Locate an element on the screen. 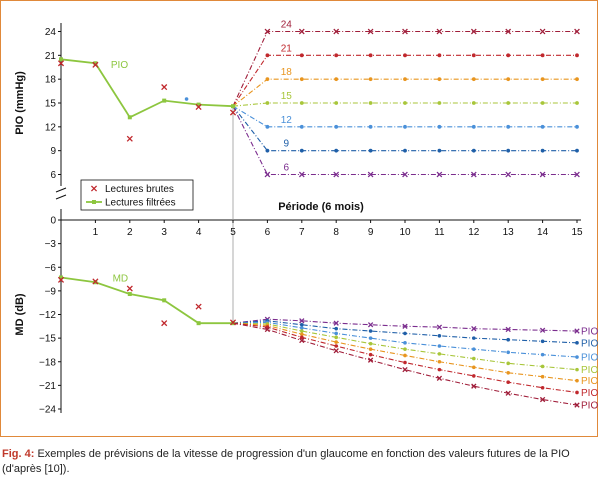 The height and width of the screenshot is (478, 600). bottom-y-tick-label: −6 is located at coordinates (51, 268).